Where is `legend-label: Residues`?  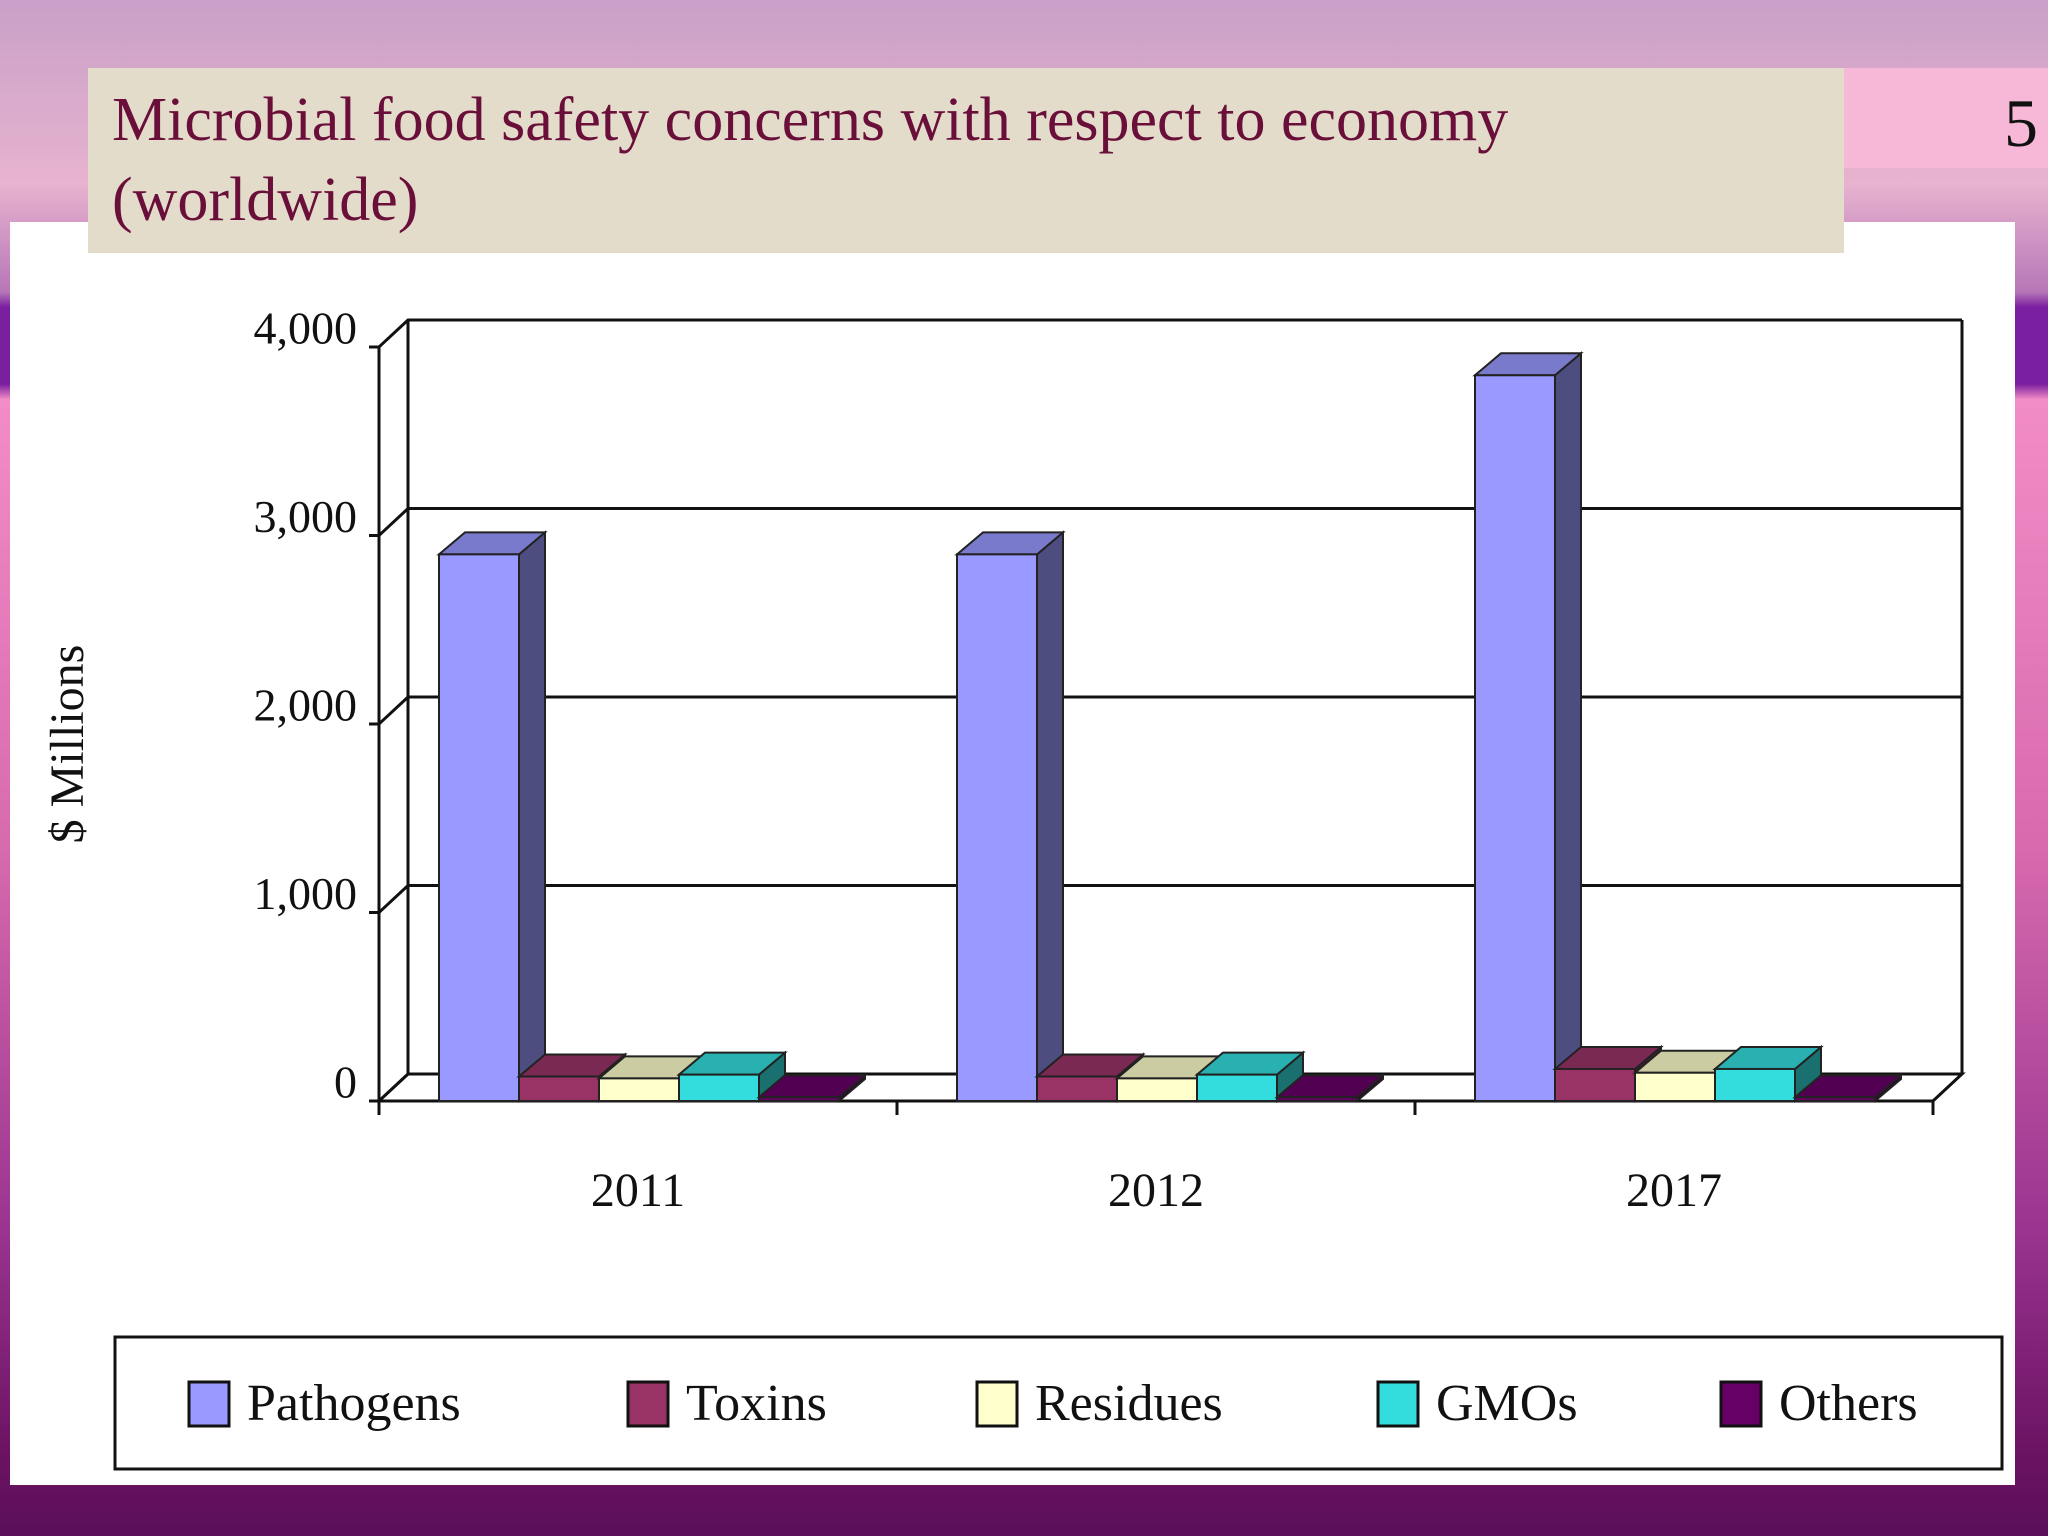 legend-label: Residues is located at coordinates (1129, 1403).